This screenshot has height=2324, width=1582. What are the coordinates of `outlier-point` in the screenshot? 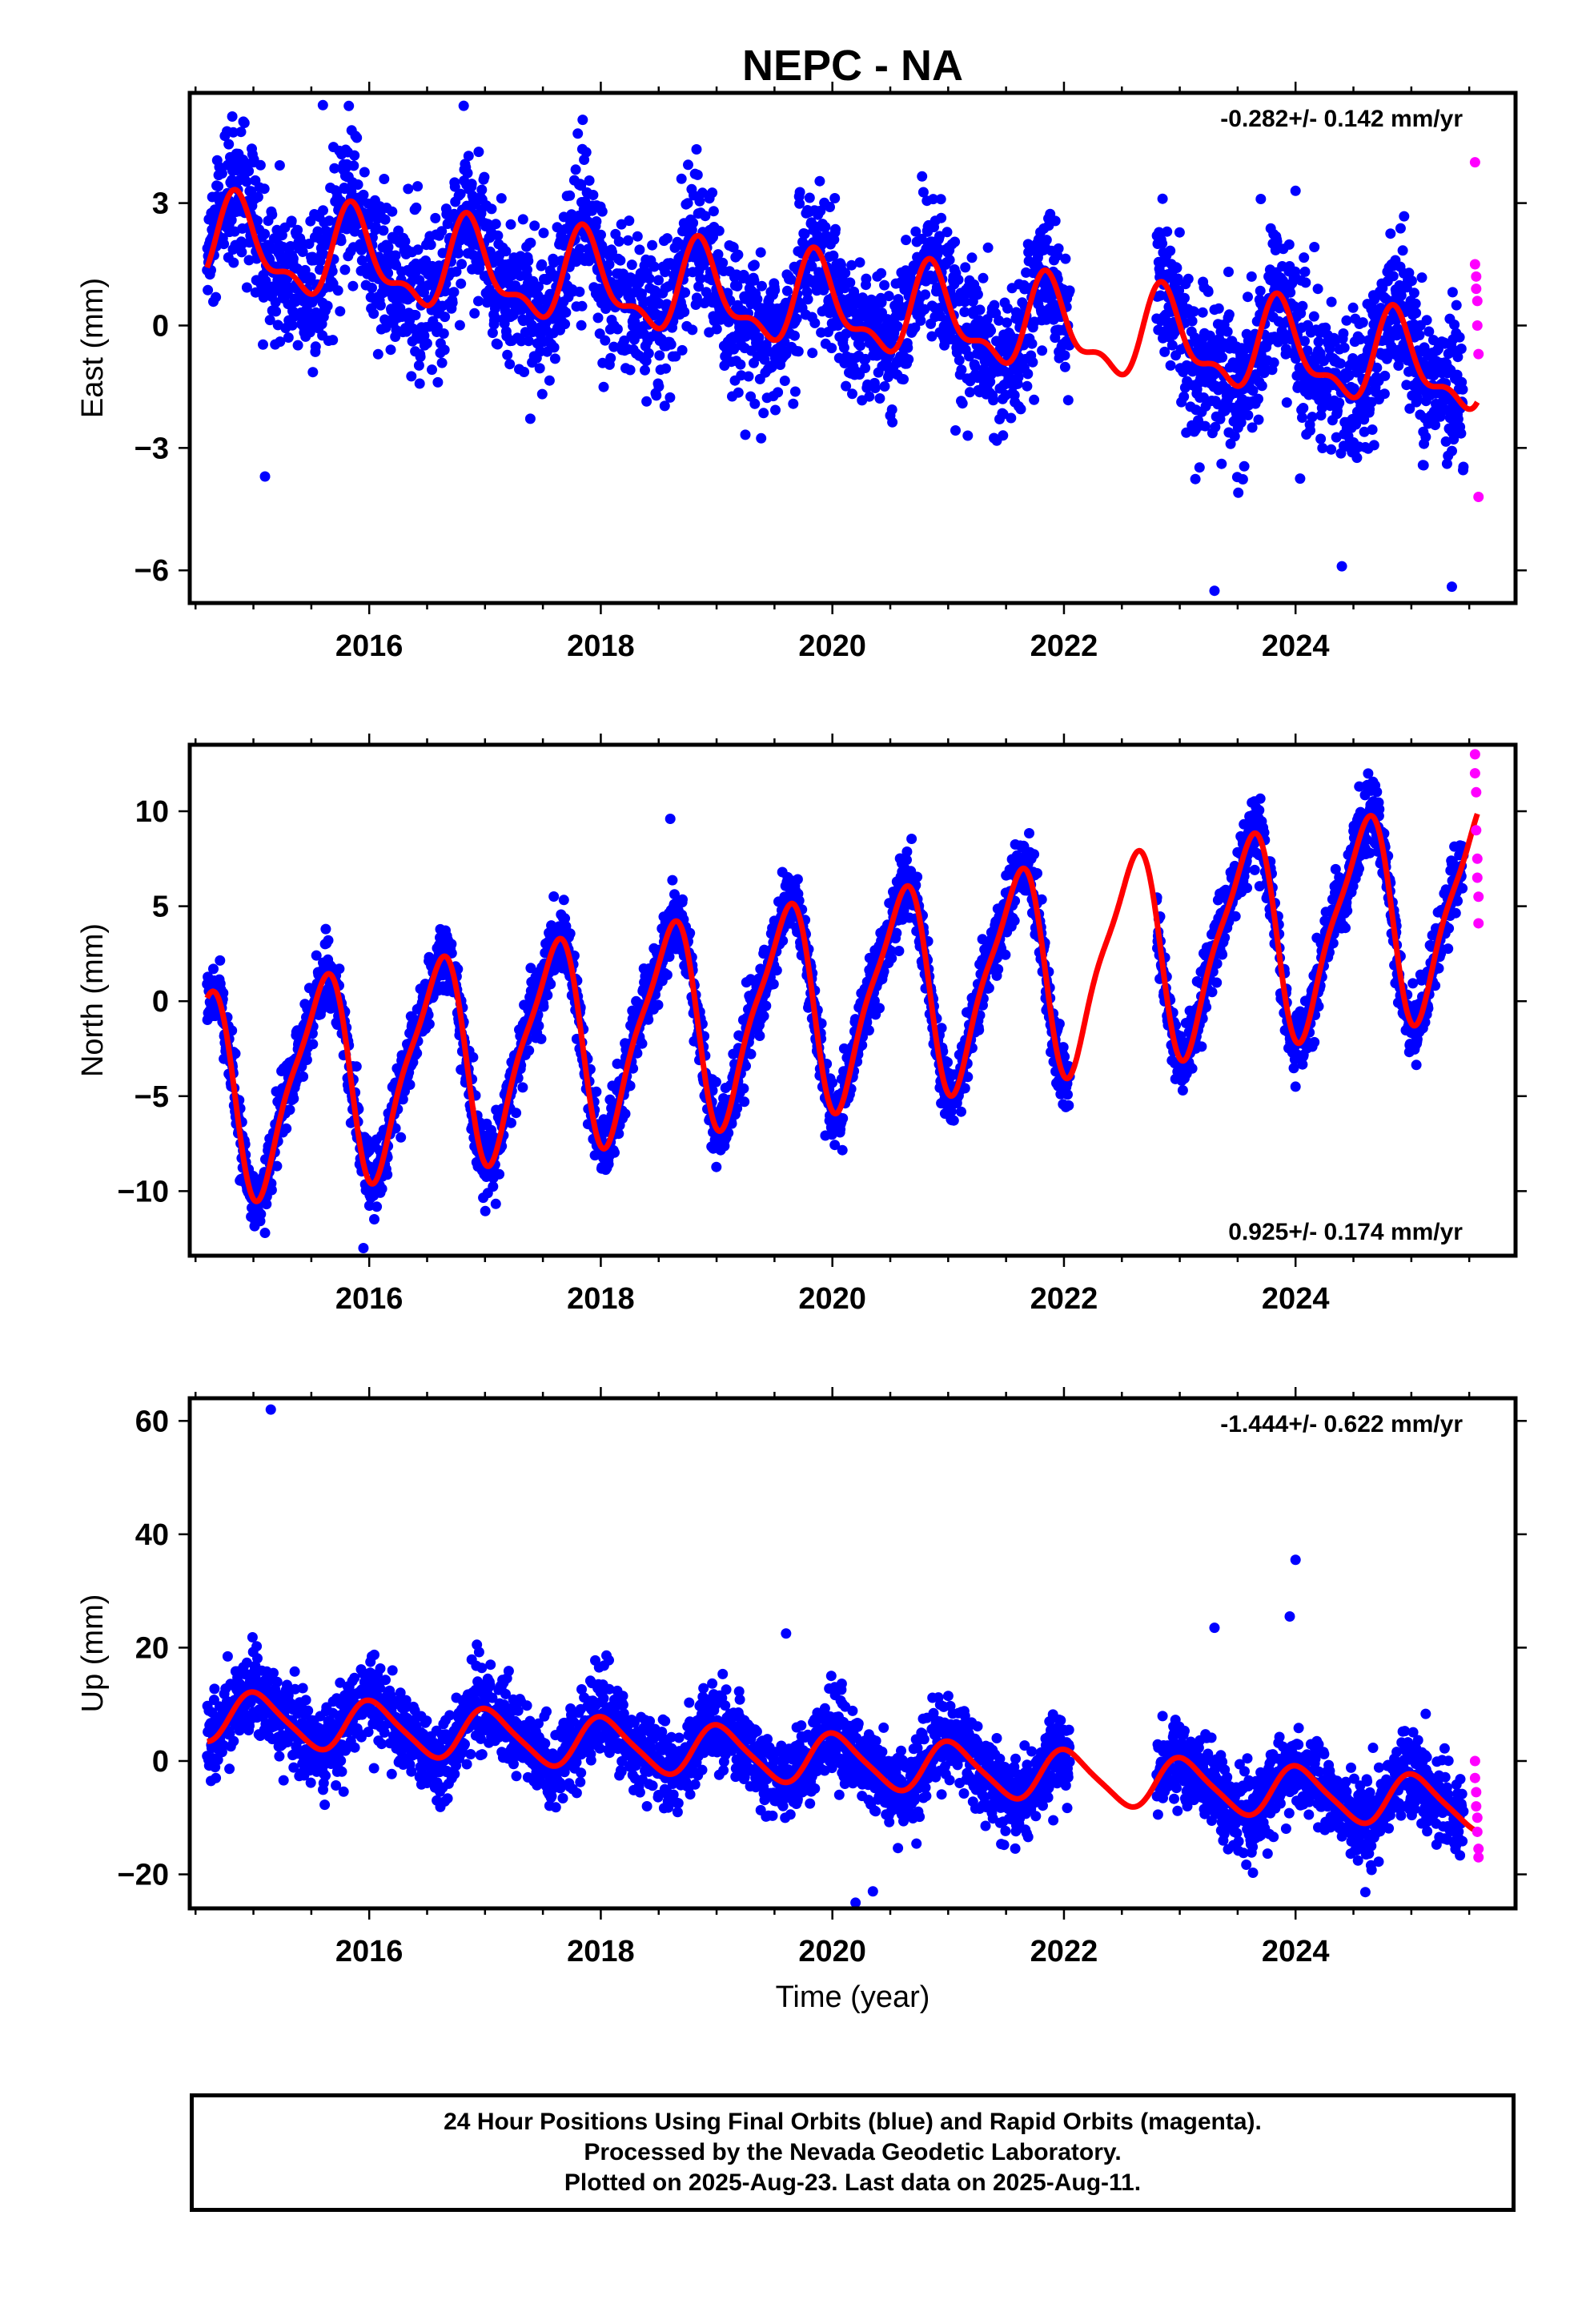 It's located at (1451, 587).